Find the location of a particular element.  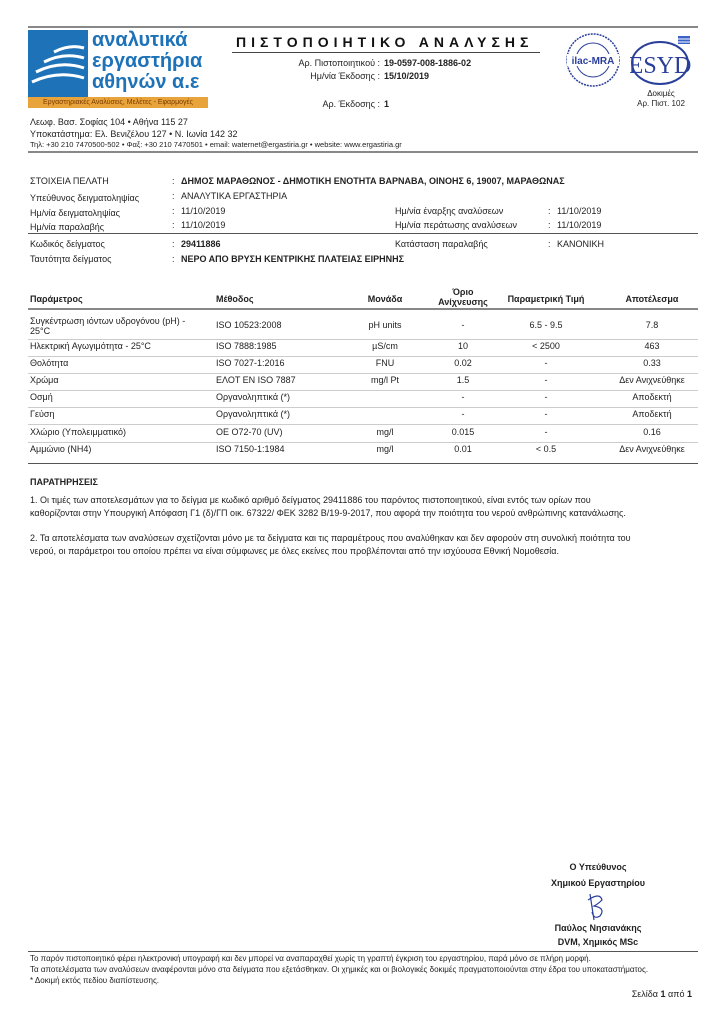

header-detection-limit: Όριο is located at coordinates (463, 292).